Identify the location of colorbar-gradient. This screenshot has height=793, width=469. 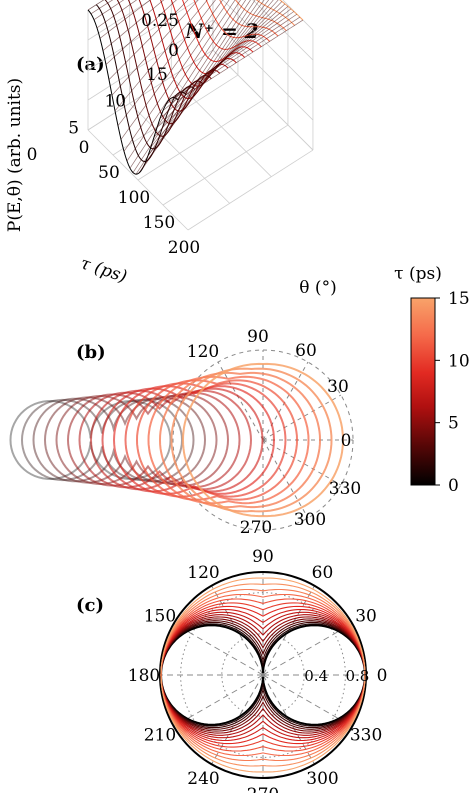
(423, 391).